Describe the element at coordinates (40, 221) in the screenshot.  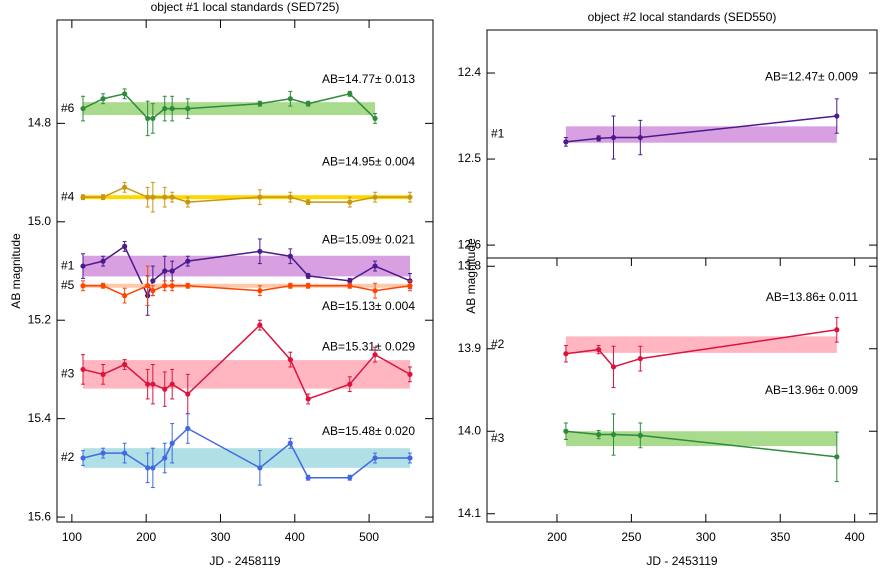
I see `y-tick-label: 15.0` at that location.